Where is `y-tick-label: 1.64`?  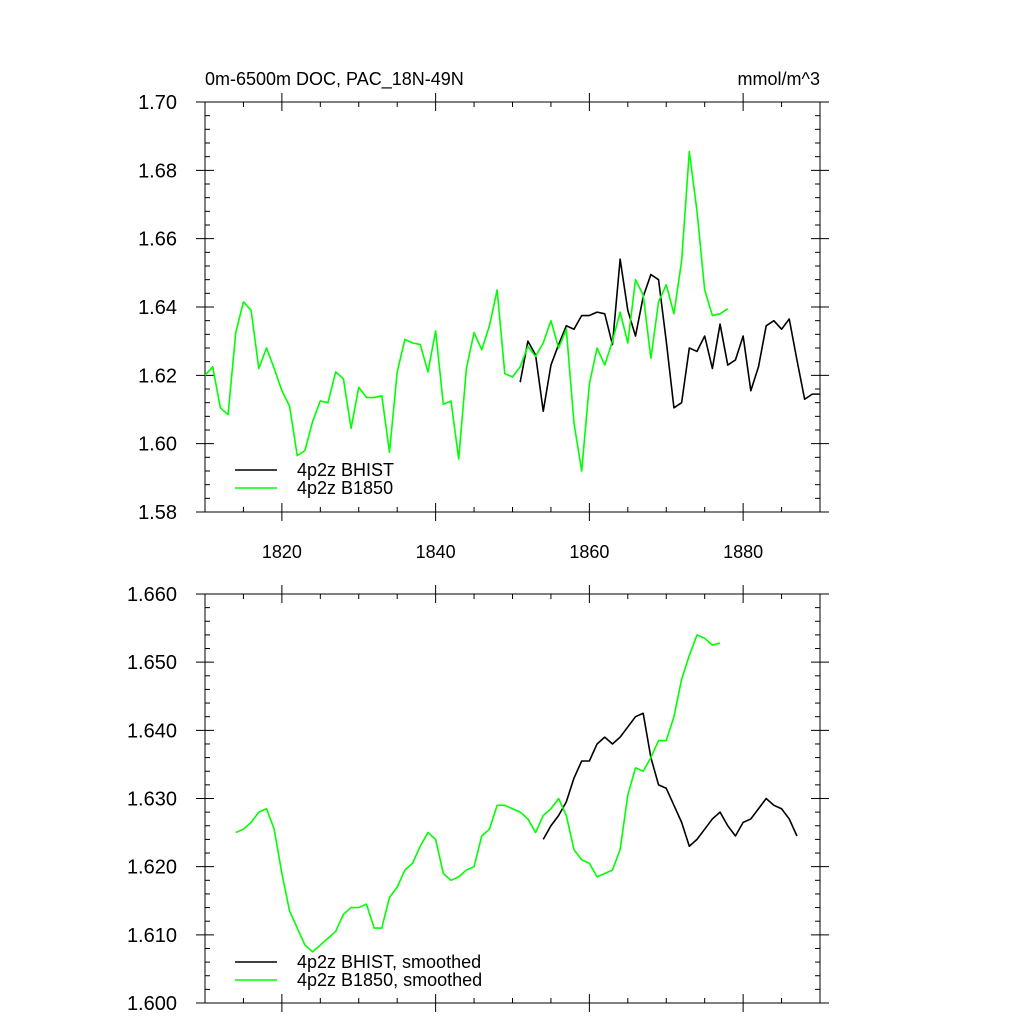 y-tick-label: 1.64 is located at coordinates (157, 308).